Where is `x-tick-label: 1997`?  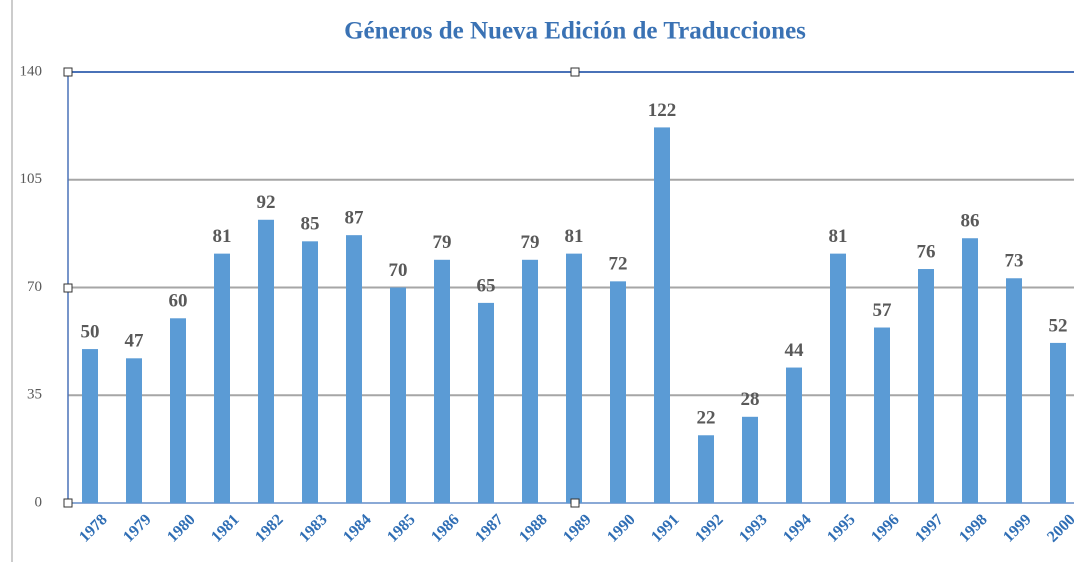
x-tick-label: 1997 is located at coordinates (929, 528).